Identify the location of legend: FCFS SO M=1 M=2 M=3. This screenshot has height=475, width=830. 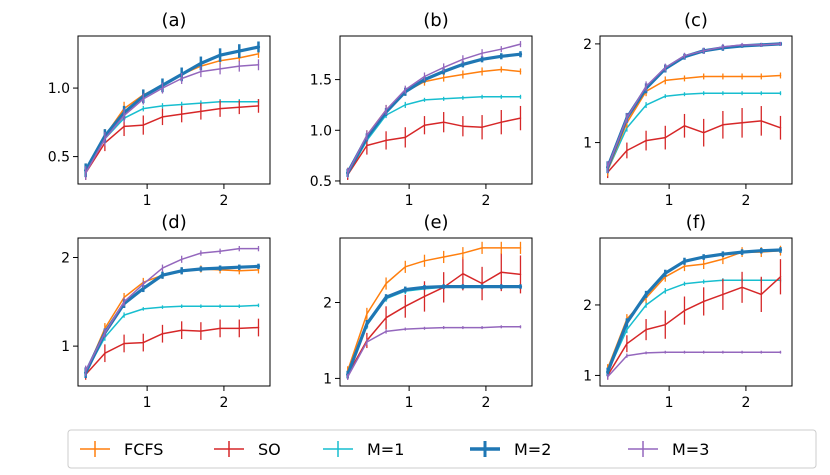
(442, 449).